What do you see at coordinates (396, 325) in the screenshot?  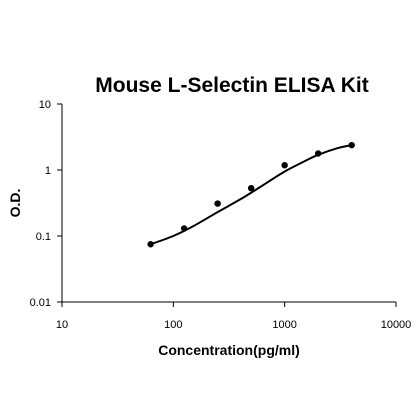 I see `x-tick-label: 10000` at bounding box center [396, 325].